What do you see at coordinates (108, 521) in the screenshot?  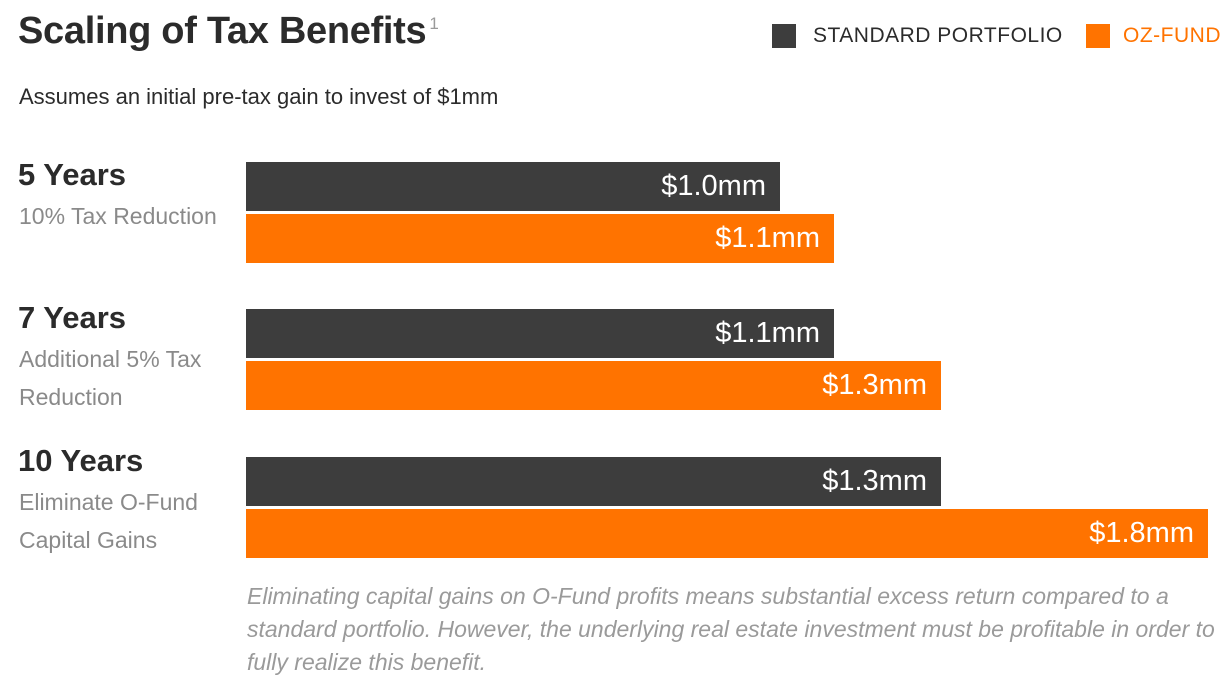 I see `group-description: Eliminate O-Fund Capital Gains` at bounding box center [108, 521].